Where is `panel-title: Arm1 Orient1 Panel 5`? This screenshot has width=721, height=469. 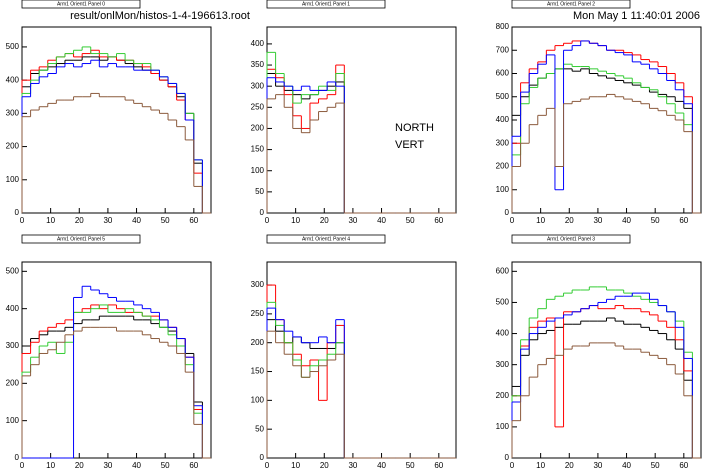
panel-title: Arm1 Orient1 Panel 5 is located at coordinates (81, 239).